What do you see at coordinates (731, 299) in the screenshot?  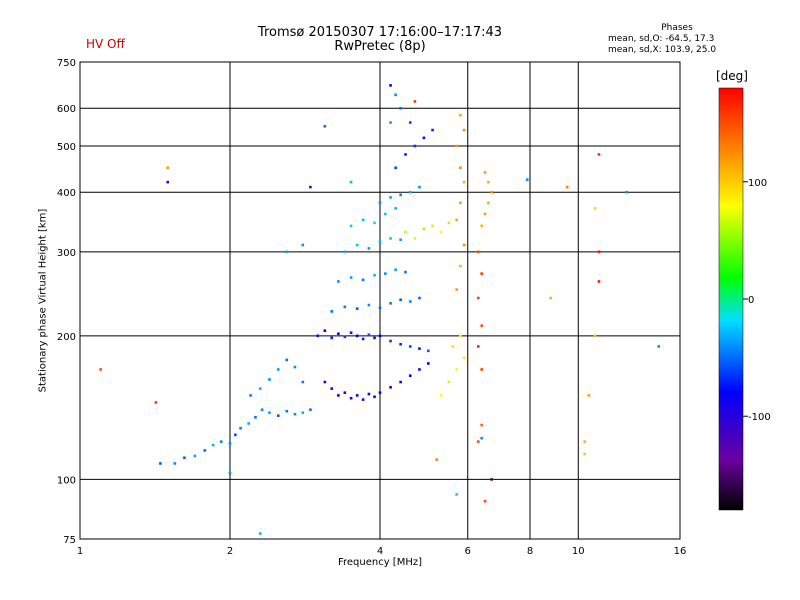 I see `colorbar` at bounding box center [731, 299].